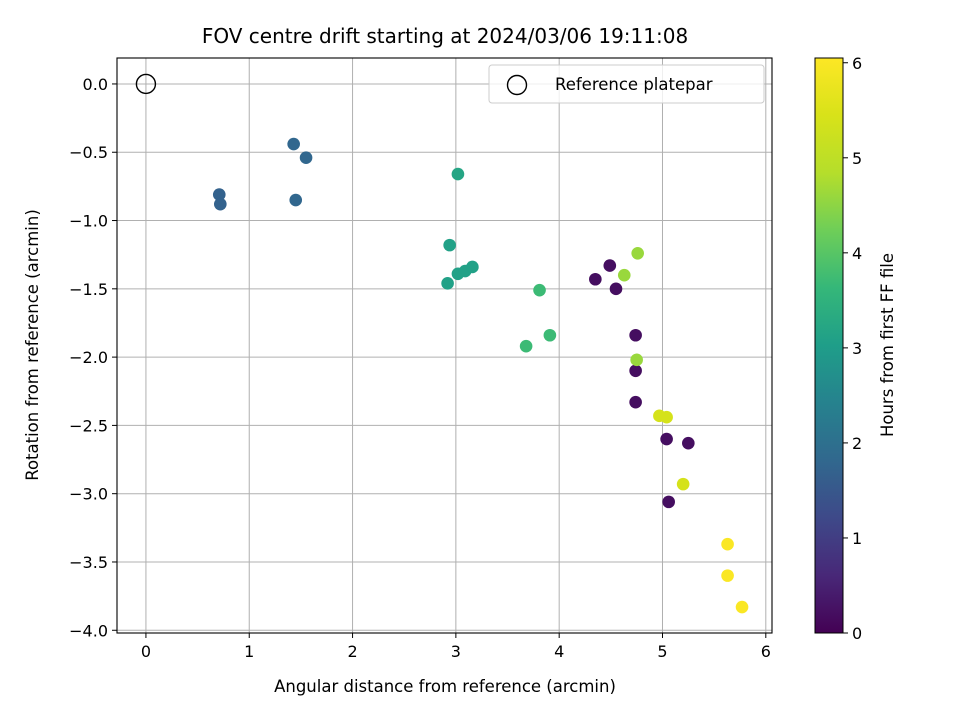 This screenshot has height=720, width=960. What do you see at coordinates (857, 63) in the screenshot?
I see `colorbar-tick-label: 6` at bounding box center [857, 63].